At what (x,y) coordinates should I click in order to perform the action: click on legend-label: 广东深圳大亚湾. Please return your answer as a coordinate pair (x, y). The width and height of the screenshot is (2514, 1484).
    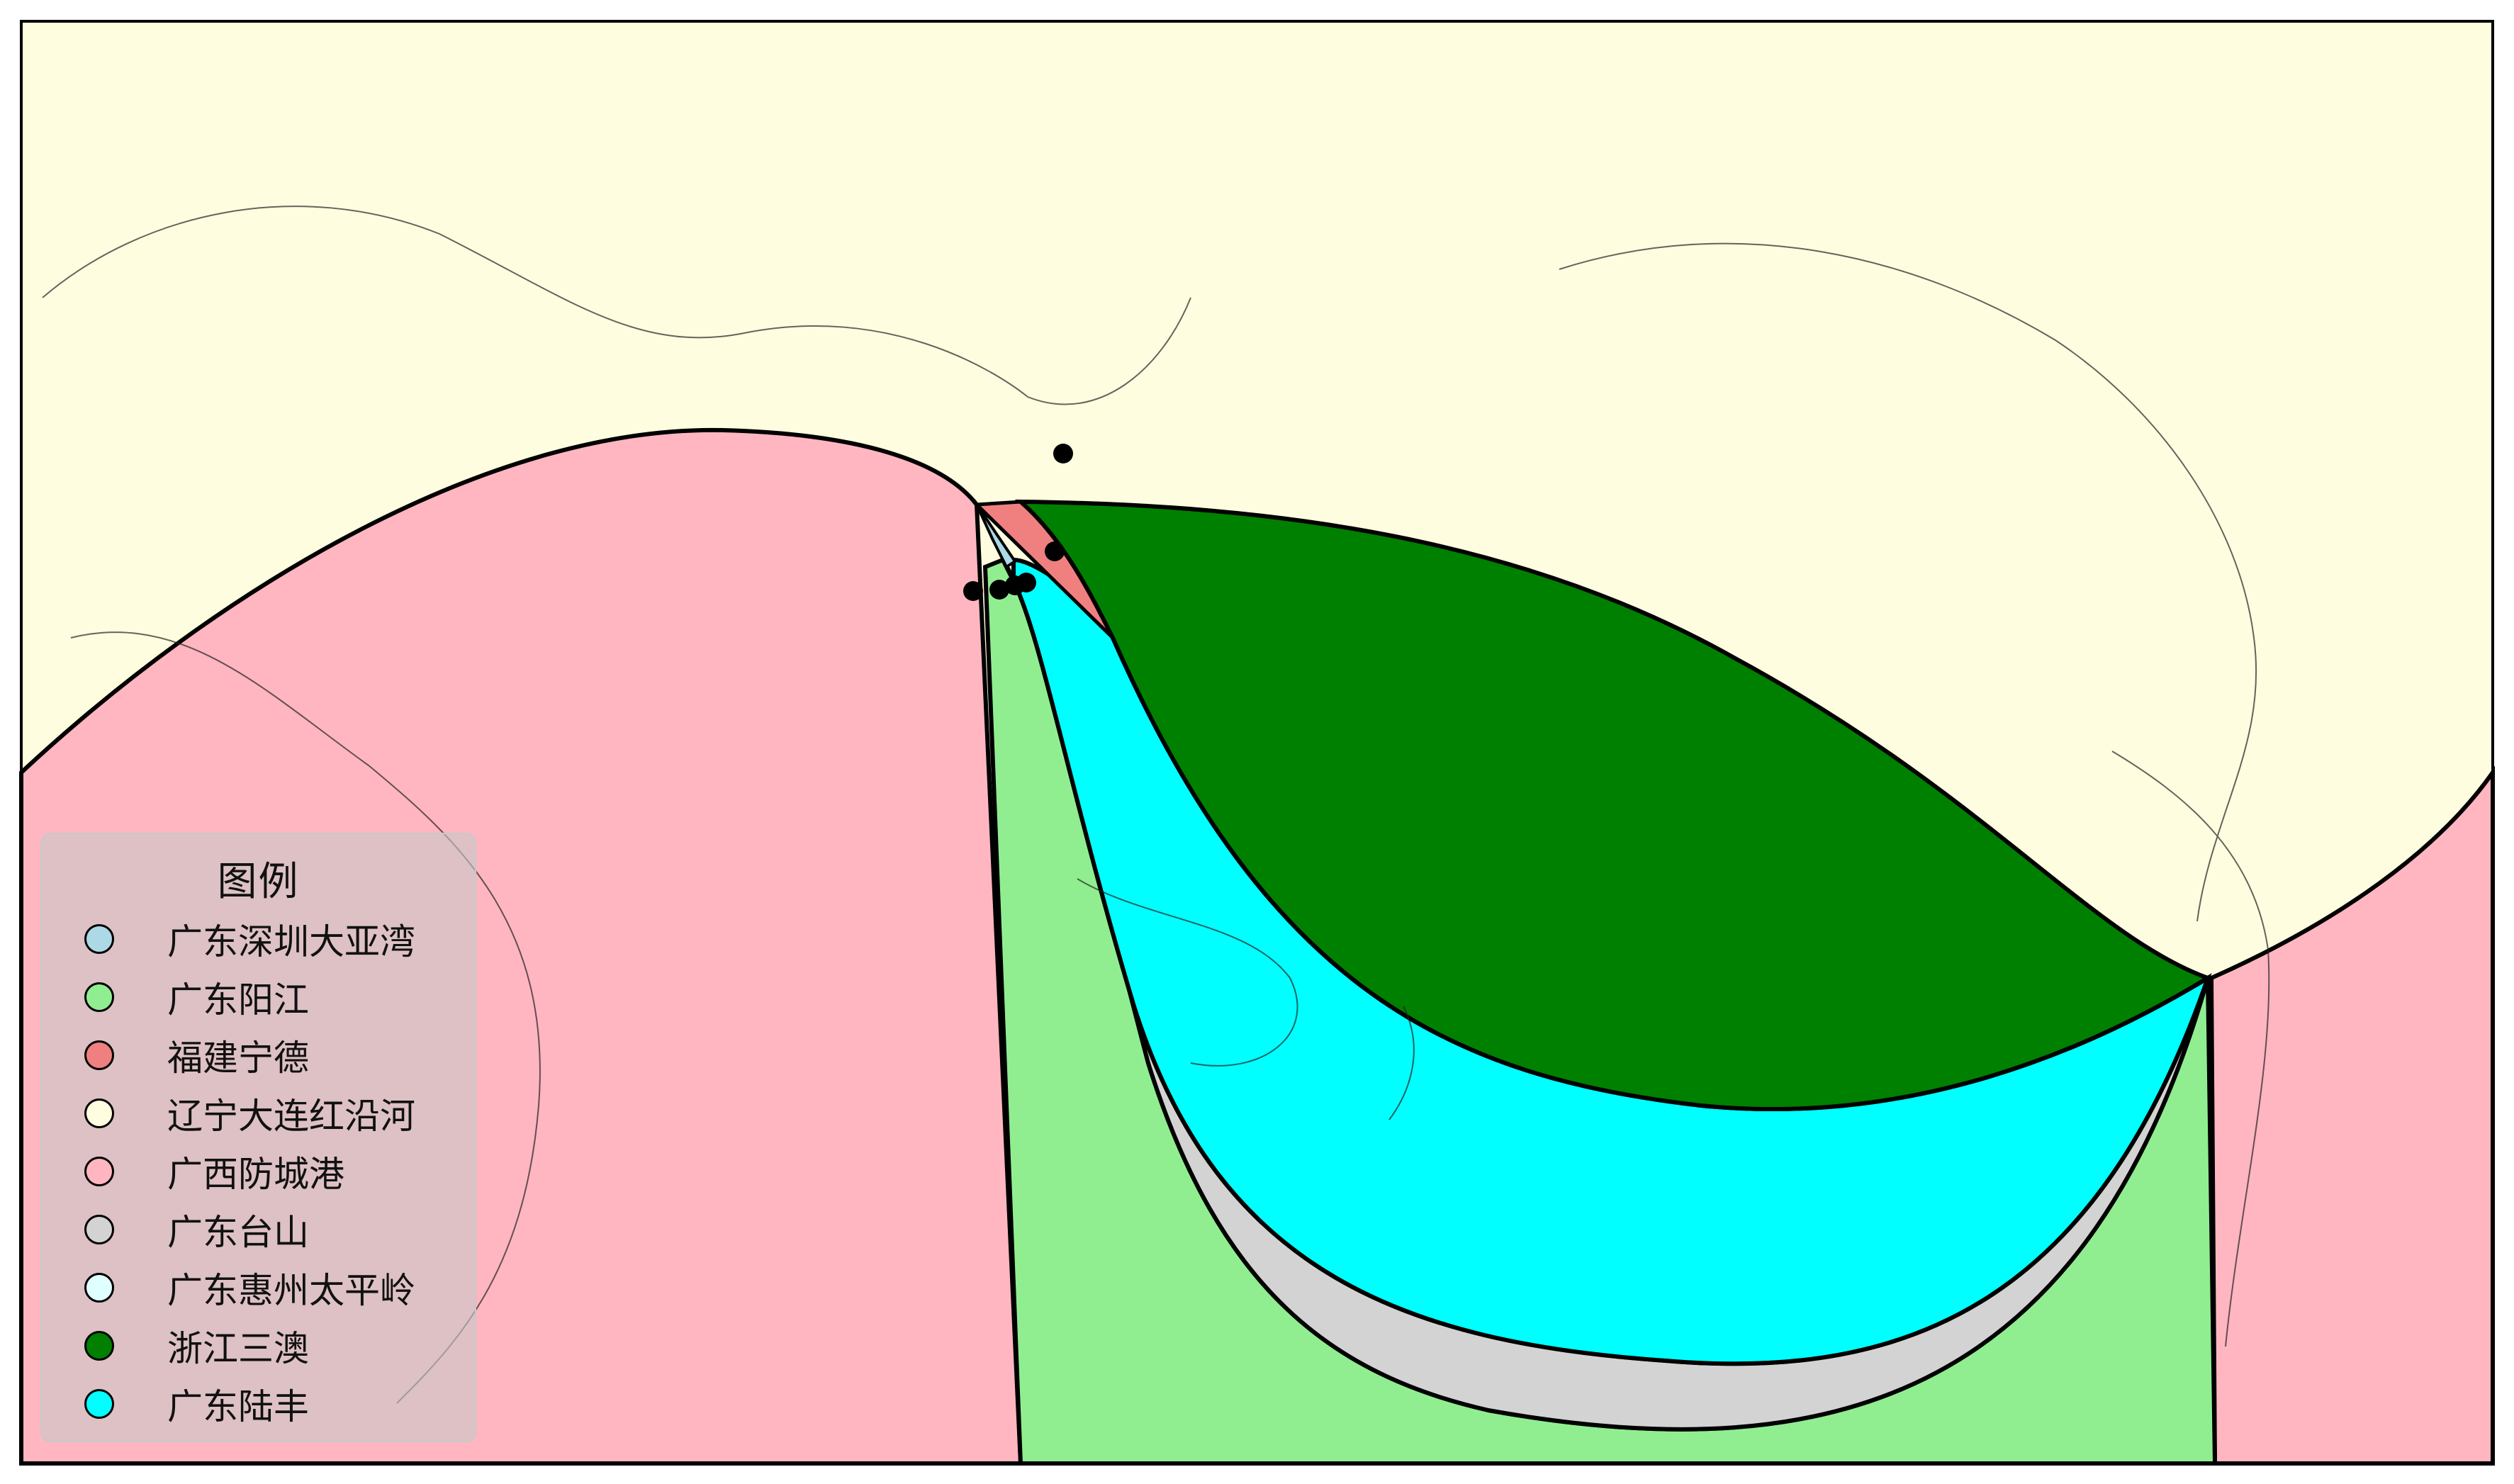
    Looking at the image, I should click on (291, 941).